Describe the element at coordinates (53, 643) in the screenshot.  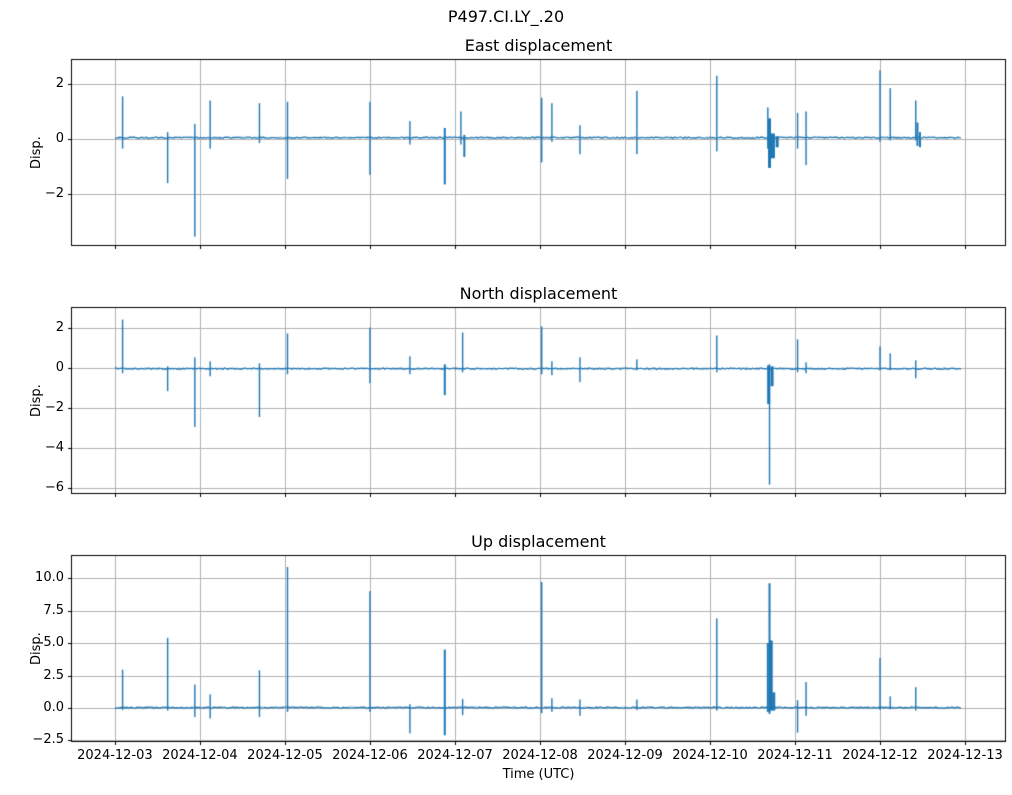
I see `y-tick-label: 5.0` at that location.